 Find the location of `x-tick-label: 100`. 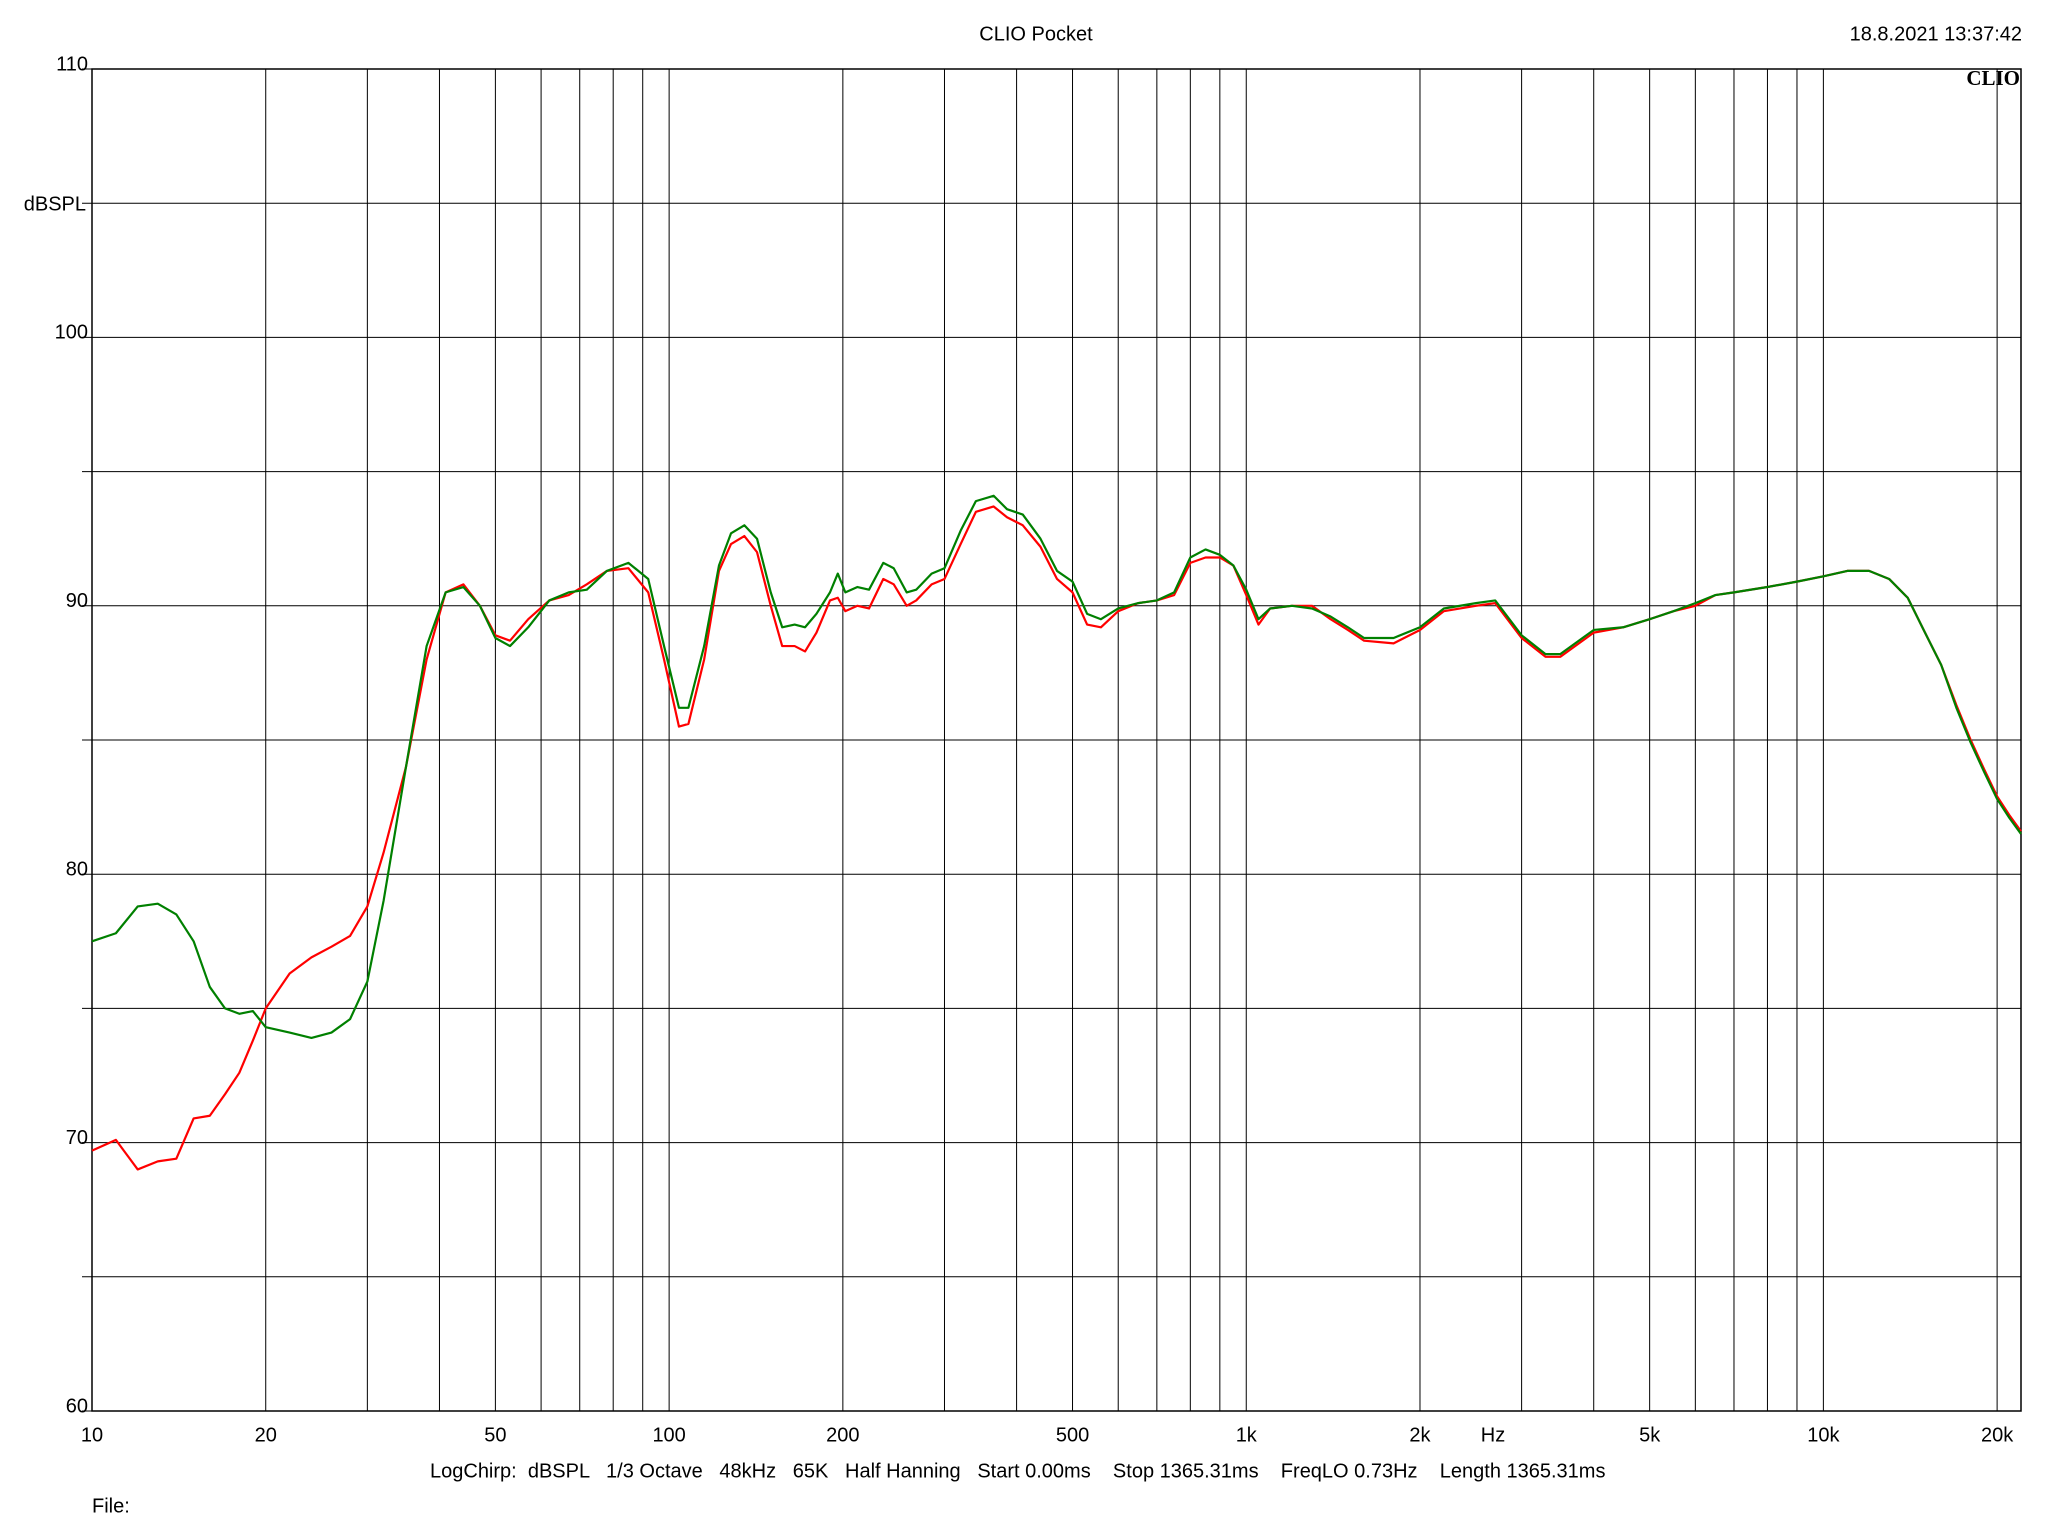

x-tick-label: 100 is located at coordinates (668, 1435).